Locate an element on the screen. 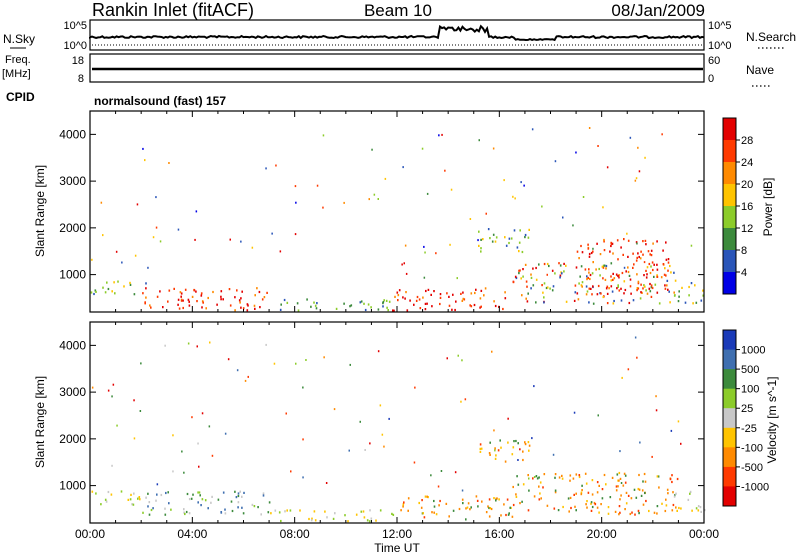 Image resolution: width=800 pixels, height=554 pixels. colorbar-tick-label: 24 is located at coordinates (747, 163).